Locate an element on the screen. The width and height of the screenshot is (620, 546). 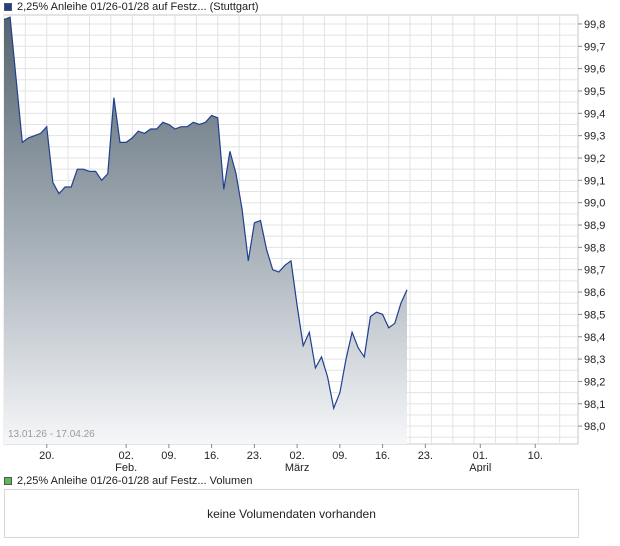
x-tick-label: 20. is located at coordinates (46, 456).